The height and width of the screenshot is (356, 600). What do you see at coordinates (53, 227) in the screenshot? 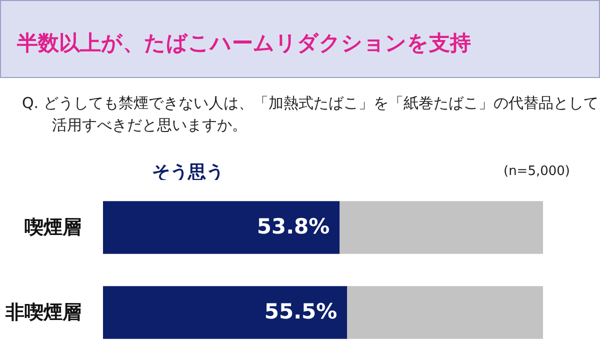
I see `y-tick-label: 喫煙層` at bounding box center [53, 227].